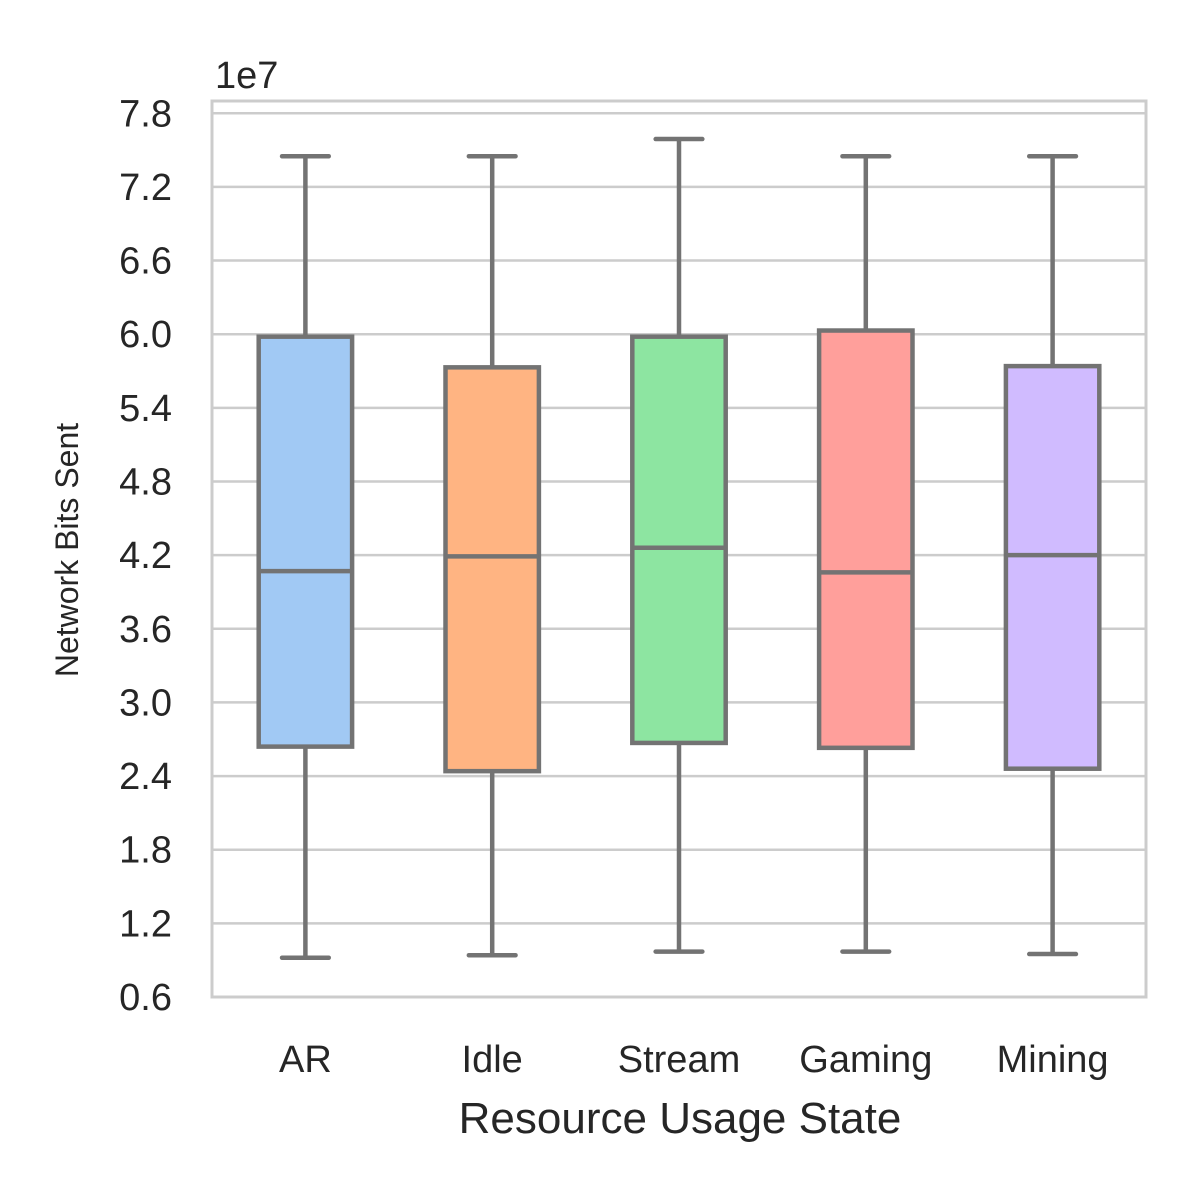 This screenshot has width=1200, height=1200. What do you see at coordinates (145, 703) in the screenshot?
I see `y-tick-label: 3.0` at bounding box center [145, 703].